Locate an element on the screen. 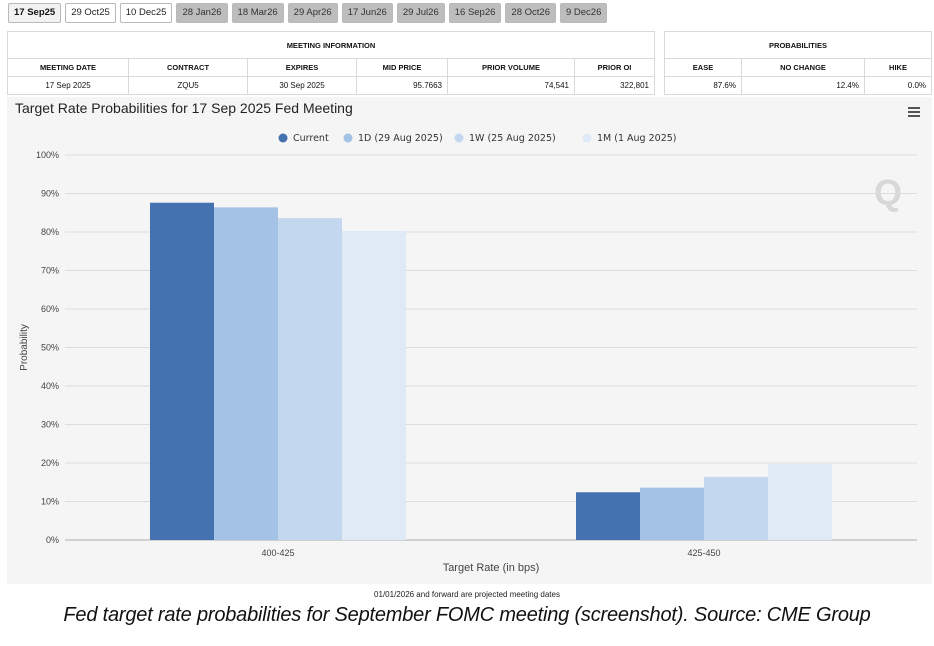  col-no-change: NO CHANGE is located at coordinates (803, 67).